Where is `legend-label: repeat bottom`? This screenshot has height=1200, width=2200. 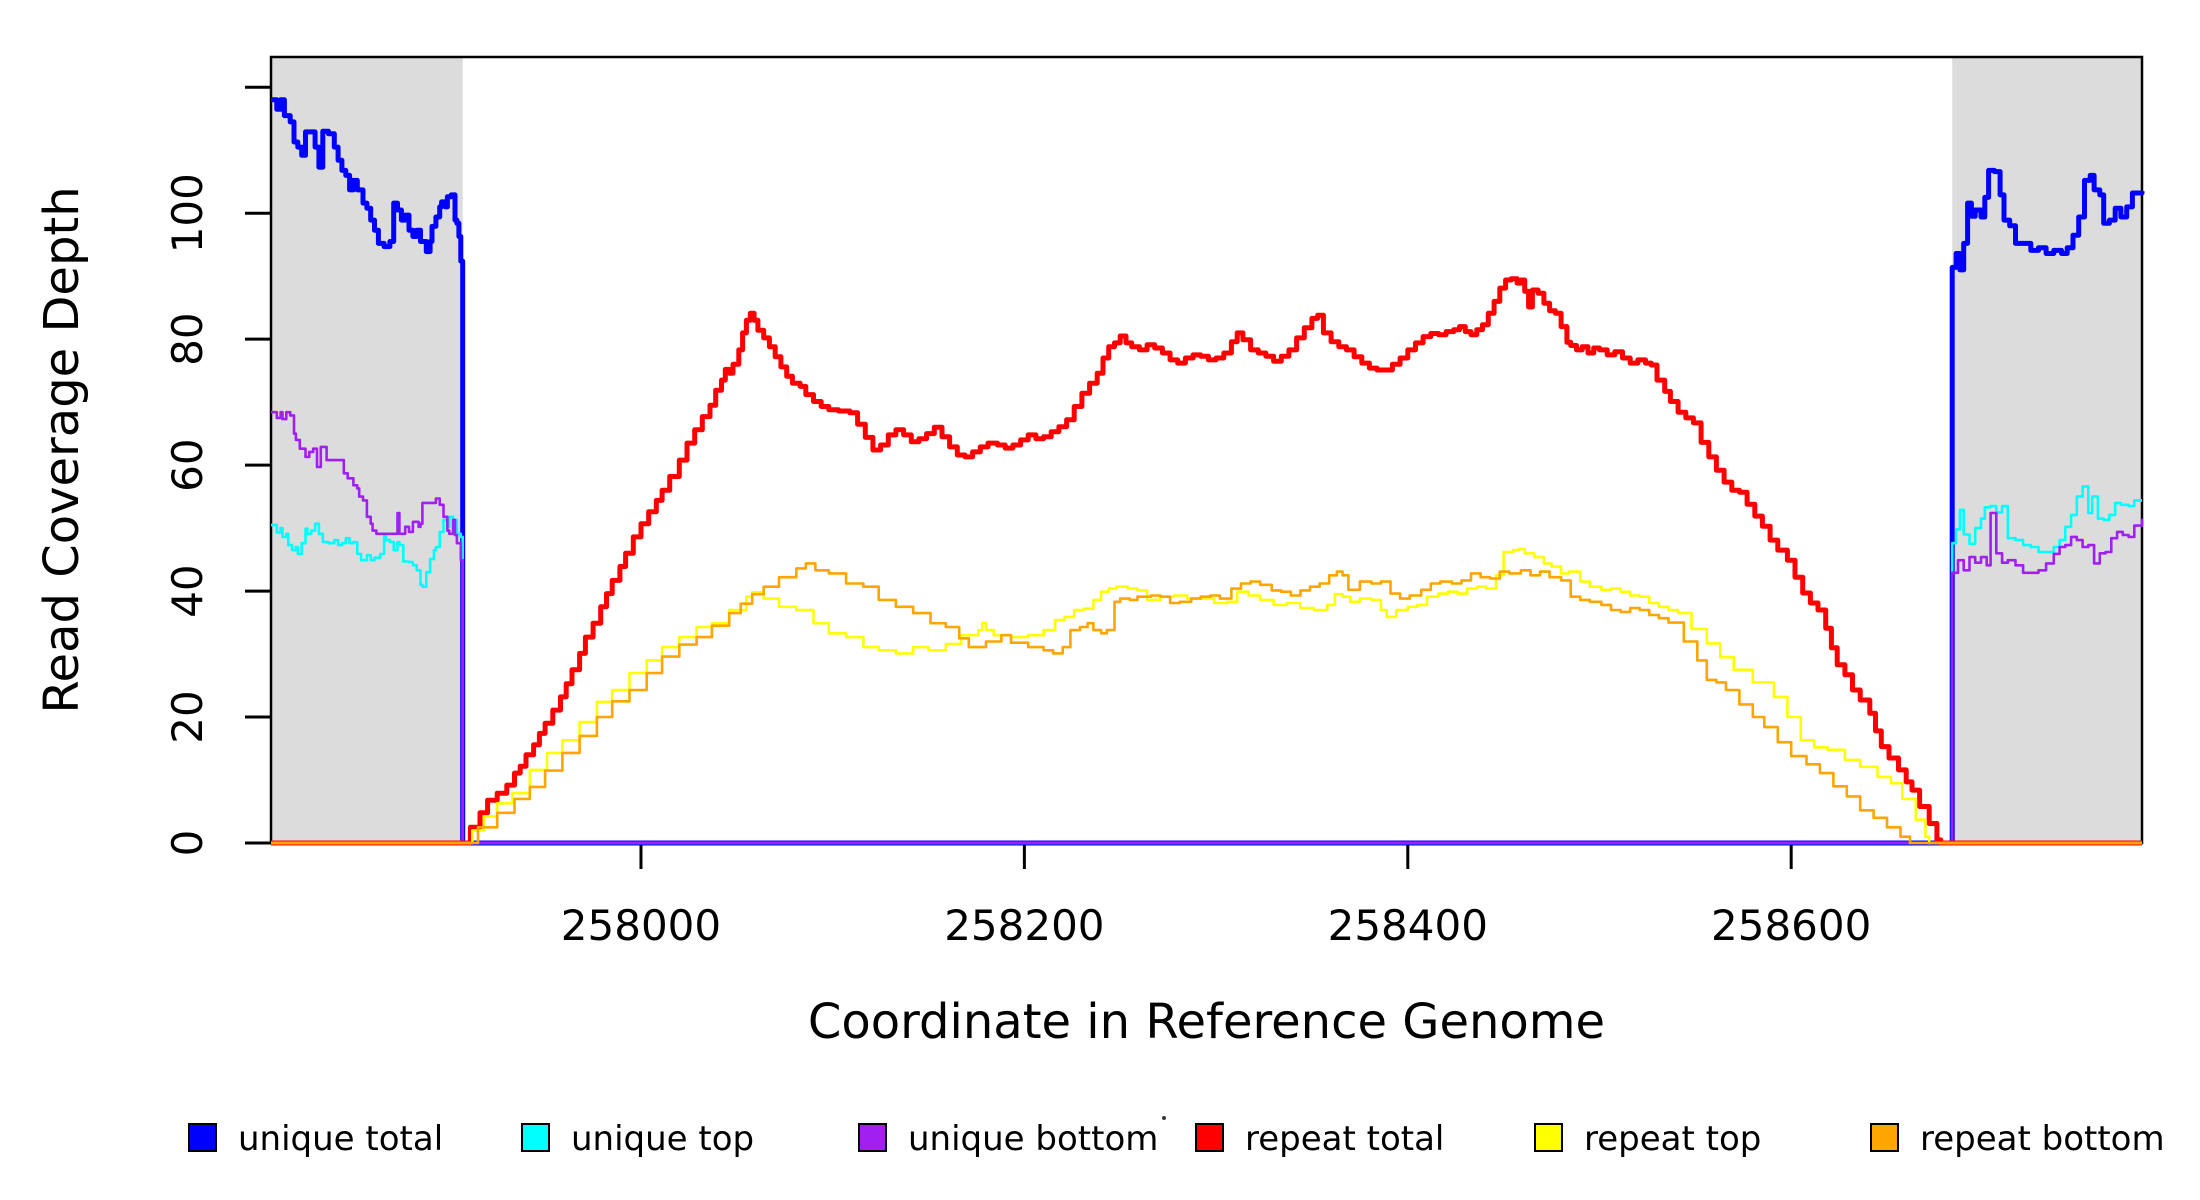
legend-label: repeat bottom is located at coordinates (2042, 1139).